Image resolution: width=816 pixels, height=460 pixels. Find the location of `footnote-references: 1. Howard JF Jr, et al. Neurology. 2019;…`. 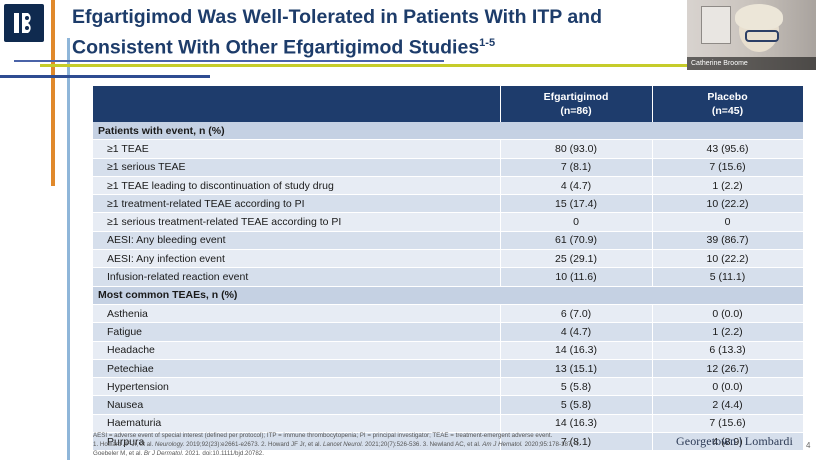

footnote-references: 1. Howard JF Jr, et al. Neurology. 2019;… is located at coordinates (336, 449).